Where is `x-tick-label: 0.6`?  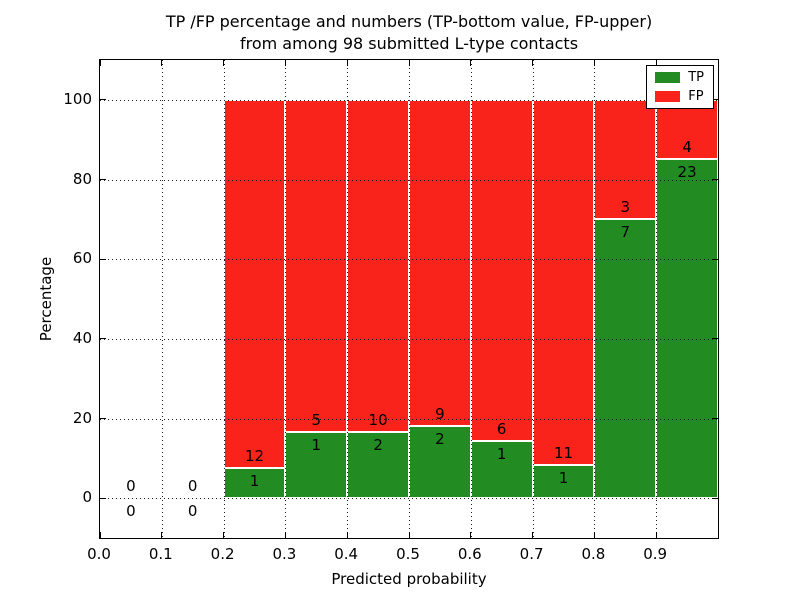
x-tick-label: 0.6 is located at coordinates (469, 554).